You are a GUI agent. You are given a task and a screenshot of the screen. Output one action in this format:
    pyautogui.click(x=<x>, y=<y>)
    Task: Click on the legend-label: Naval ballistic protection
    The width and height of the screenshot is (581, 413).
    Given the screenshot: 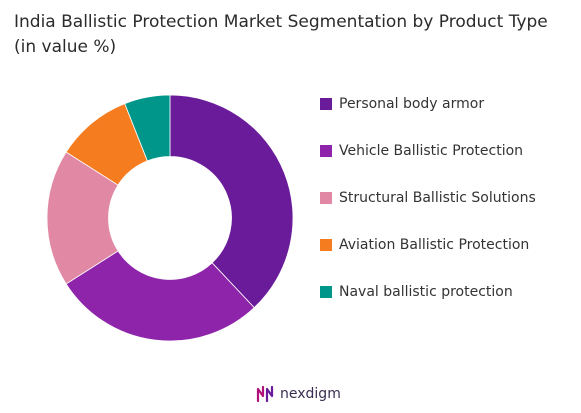 What is the action you would take?
    pyautogui.click(x=426, y=292)
    